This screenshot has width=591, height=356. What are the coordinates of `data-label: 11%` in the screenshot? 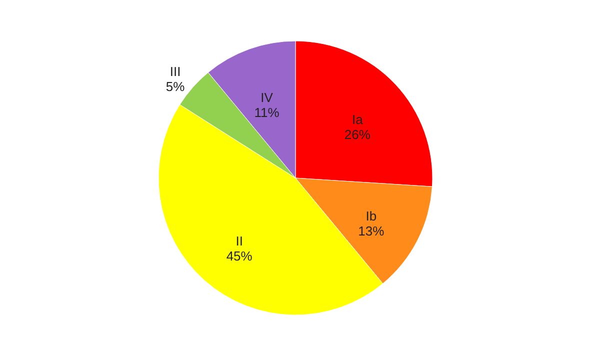 It's located at (267, 112).